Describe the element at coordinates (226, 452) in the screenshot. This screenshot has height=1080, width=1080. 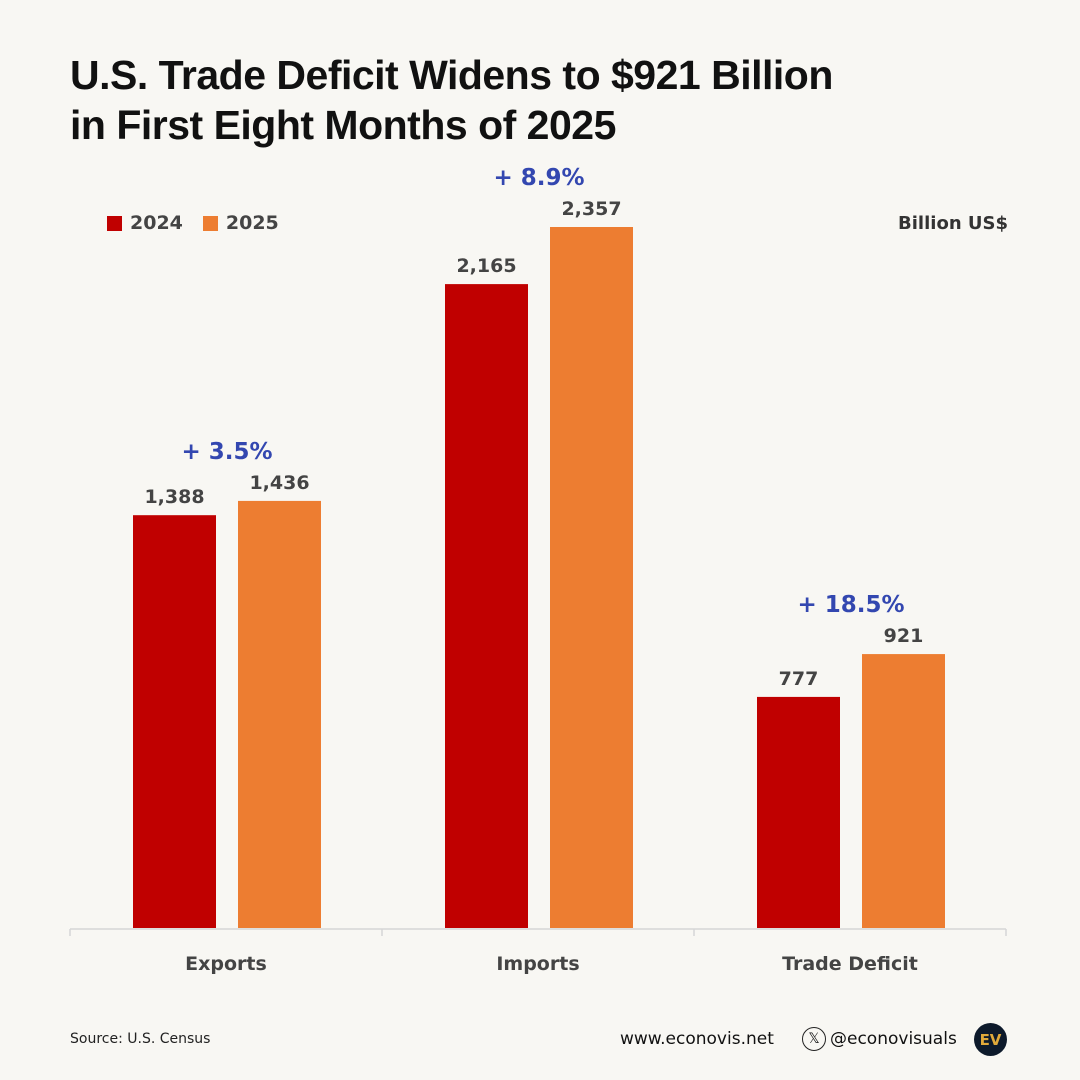
I see `change-annotation: + 3.5%` at that location.